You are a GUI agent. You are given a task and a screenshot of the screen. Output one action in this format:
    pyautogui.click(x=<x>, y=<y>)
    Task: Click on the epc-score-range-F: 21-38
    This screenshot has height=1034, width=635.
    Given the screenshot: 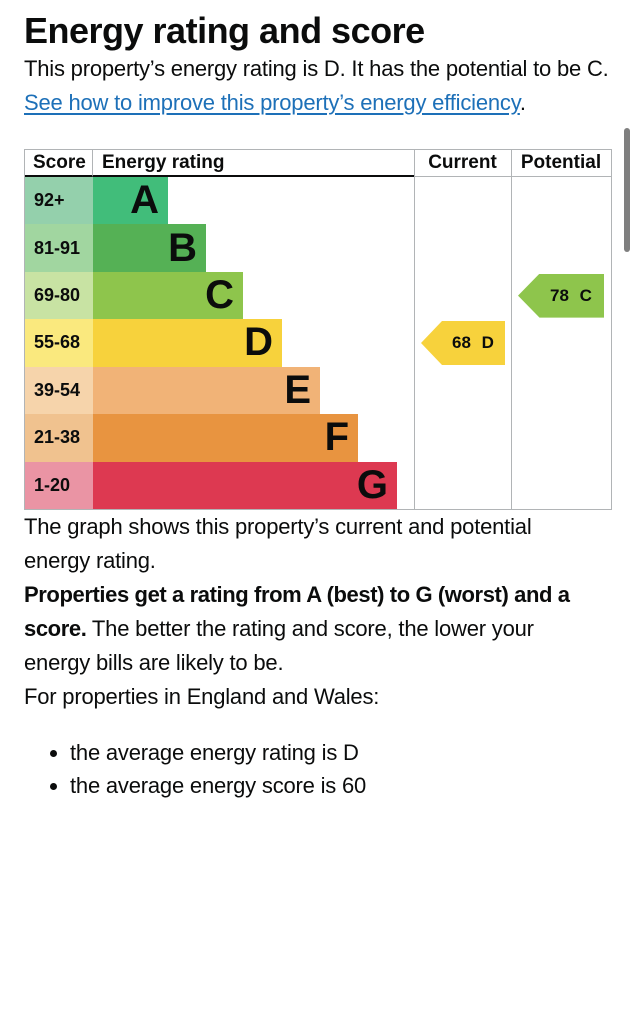 What is the action you would take?
    pyautogui.click(x=59, y=438)
    